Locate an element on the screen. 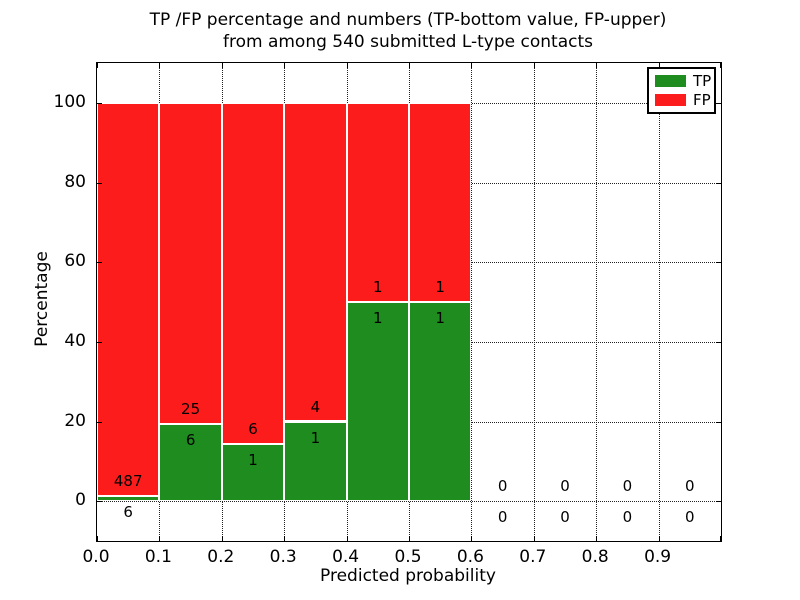 Image resolution: width=800 pixels, height=600 pixels. y-tick-label: 0 is located at coordinates (80, 500).